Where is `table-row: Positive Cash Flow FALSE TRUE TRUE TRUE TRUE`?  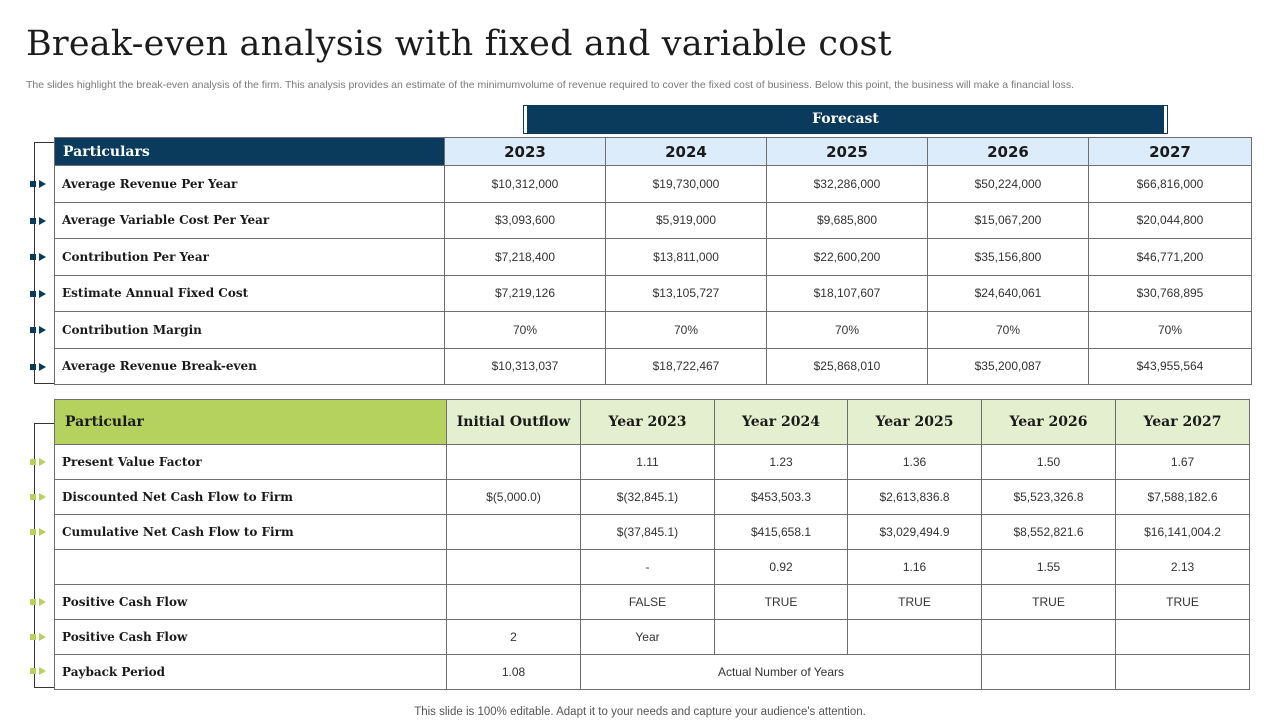 table-row: Positive Cash Flow FALSE TRUE TRUE TRUE TRUE is located at coordinates (652, 602).